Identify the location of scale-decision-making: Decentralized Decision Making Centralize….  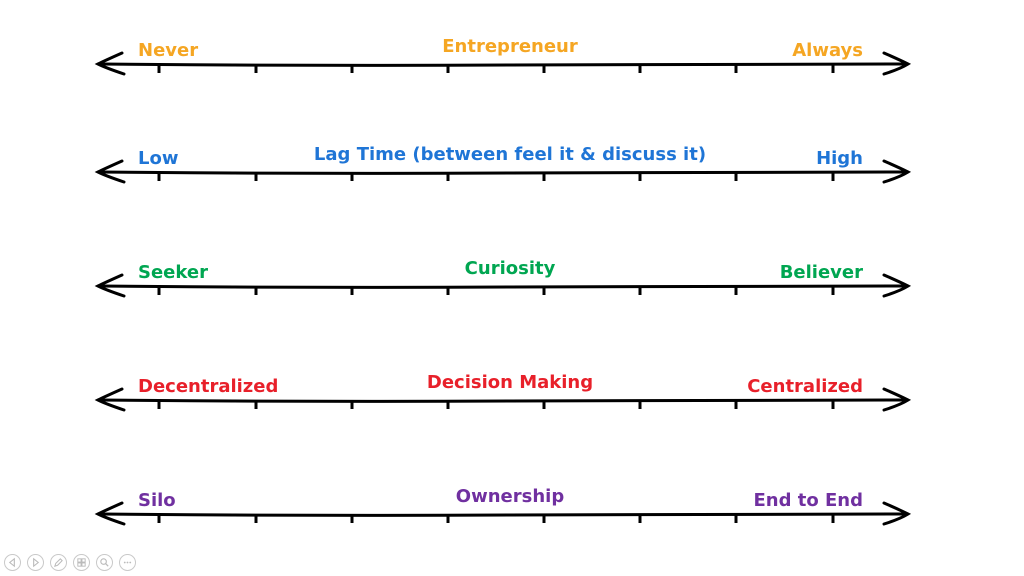
(512, 403).